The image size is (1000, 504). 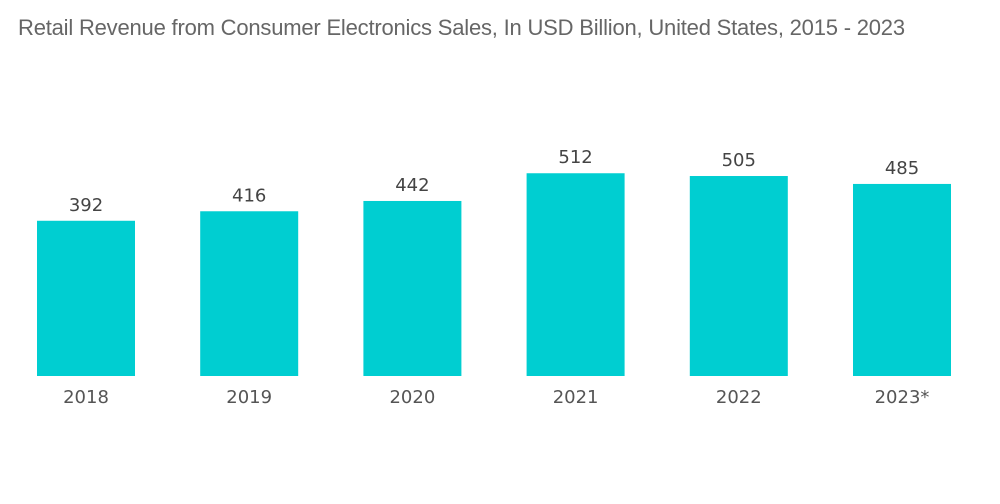 What do you see at coordinates (86, 205) in the screenshot?
I see `data-label: 392` at bounding box center [86, 205].